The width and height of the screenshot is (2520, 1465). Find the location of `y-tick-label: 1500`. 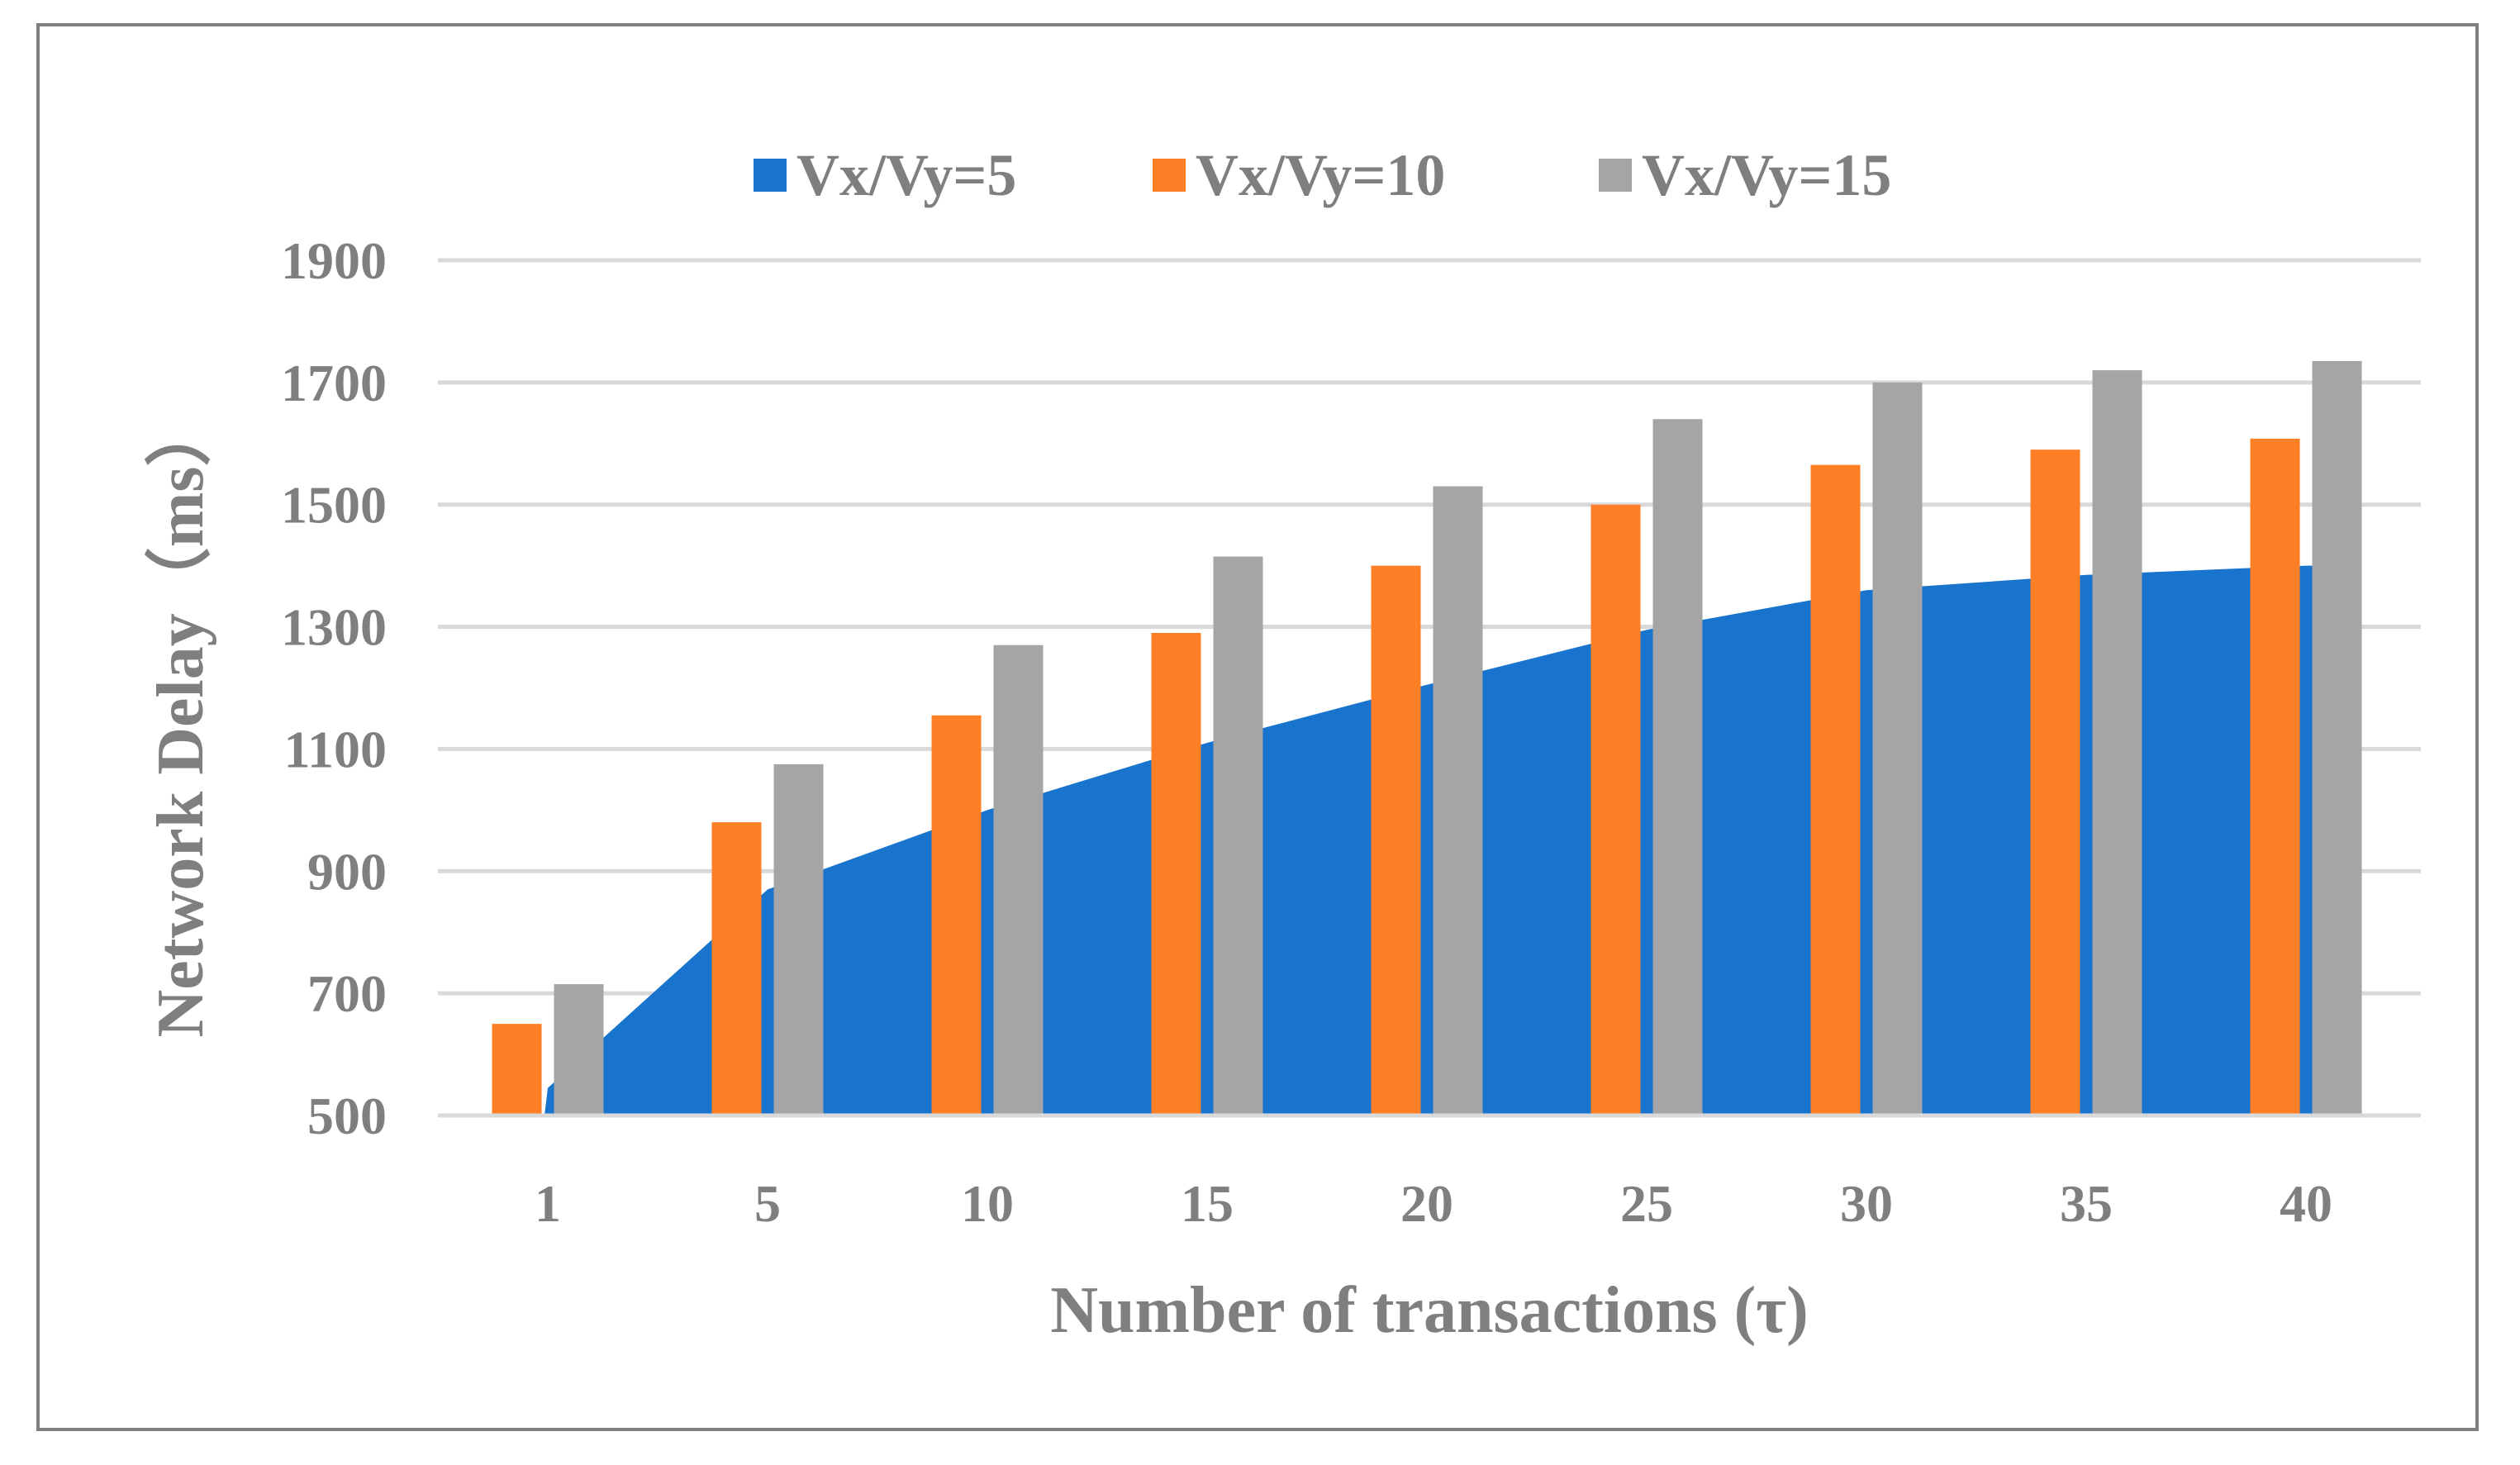

y-tick-label: 1500 is located at coordinates (334, 506).